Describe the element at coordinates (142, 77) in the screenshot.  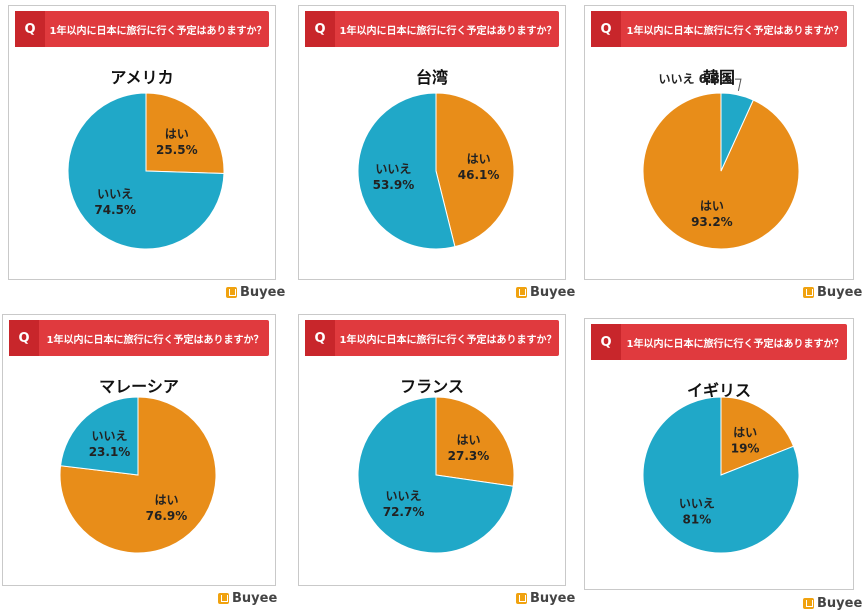
I see `chart-title: アメリカ` at that location.